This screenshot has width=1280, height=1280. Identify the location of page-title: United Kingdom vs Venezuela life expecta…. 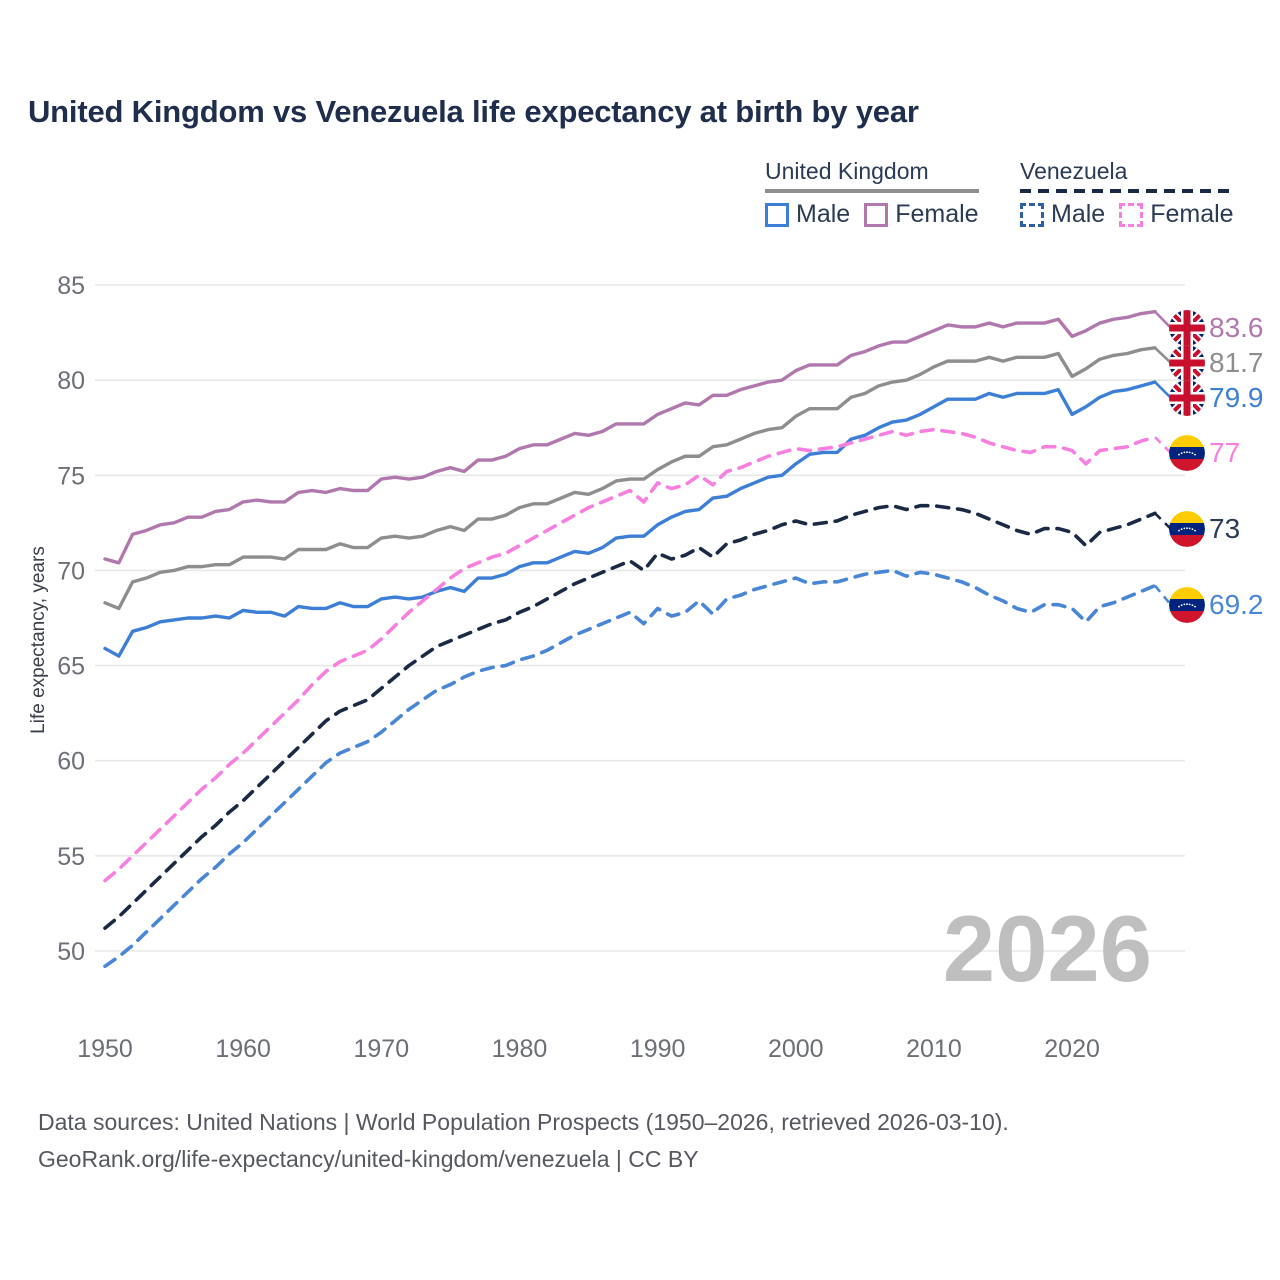
(473, 111).